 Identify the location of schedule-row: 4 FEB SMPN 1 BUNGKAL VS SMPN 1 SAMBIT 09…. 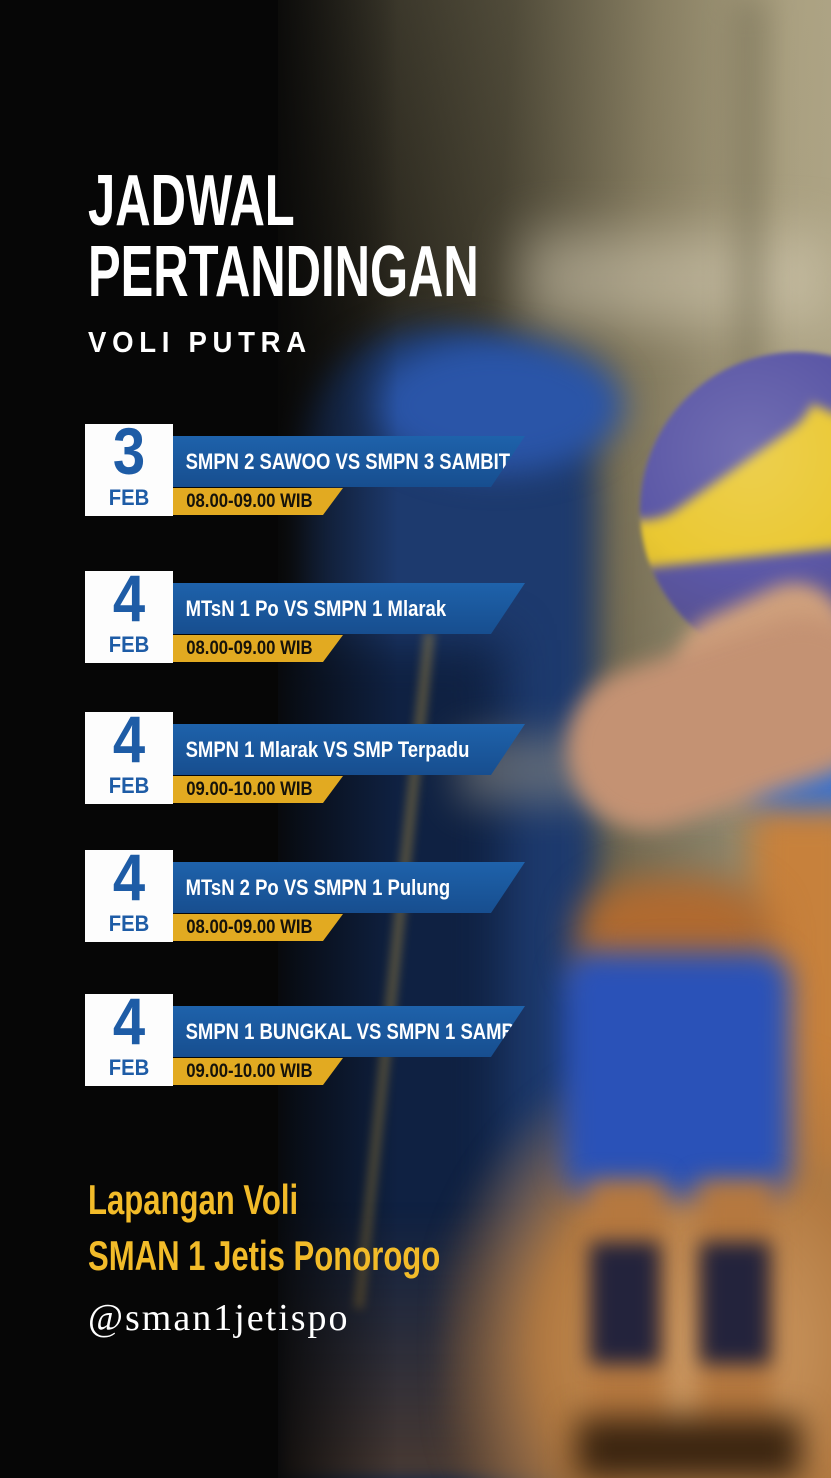
(325, 1039).